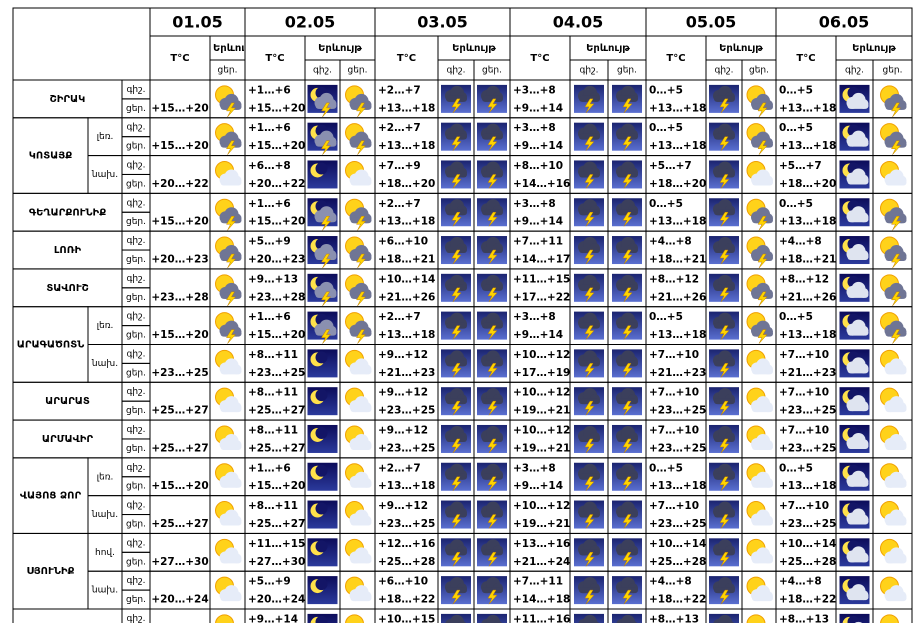 The image size is (924, 623). Describe the element at coordinates (442, 22) in the screenshot. I see `day-header: 03.05` at that location.